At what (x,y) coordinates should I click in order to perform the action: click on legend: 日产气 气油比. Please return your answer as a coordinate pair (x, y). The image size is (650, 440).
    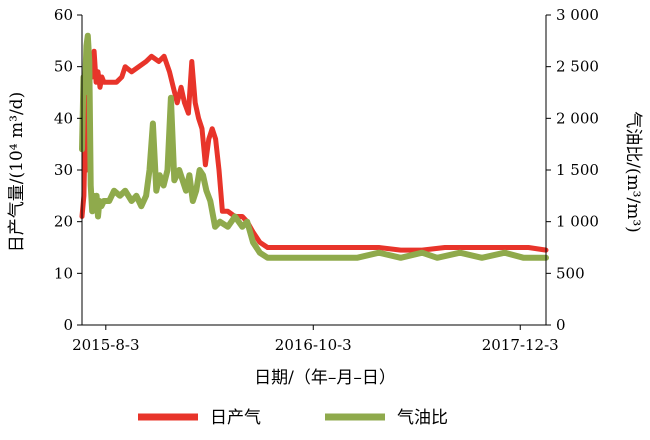
    Looking at the image, I should click on (293, 418).